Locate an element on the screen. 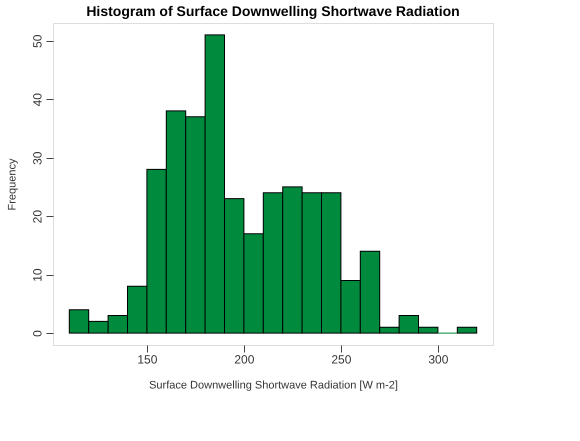 The image size is (580, 441). y-tick-label: 50 is located at coordinates (37, 41).